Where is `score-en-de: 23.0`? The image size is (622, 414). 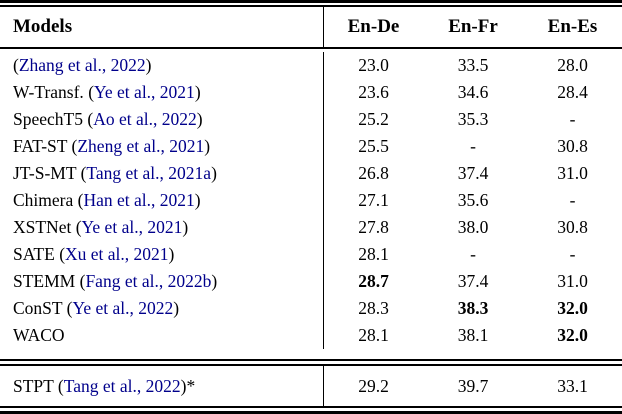 score-en-de: 23.0 is located at coordinates (373, 65).